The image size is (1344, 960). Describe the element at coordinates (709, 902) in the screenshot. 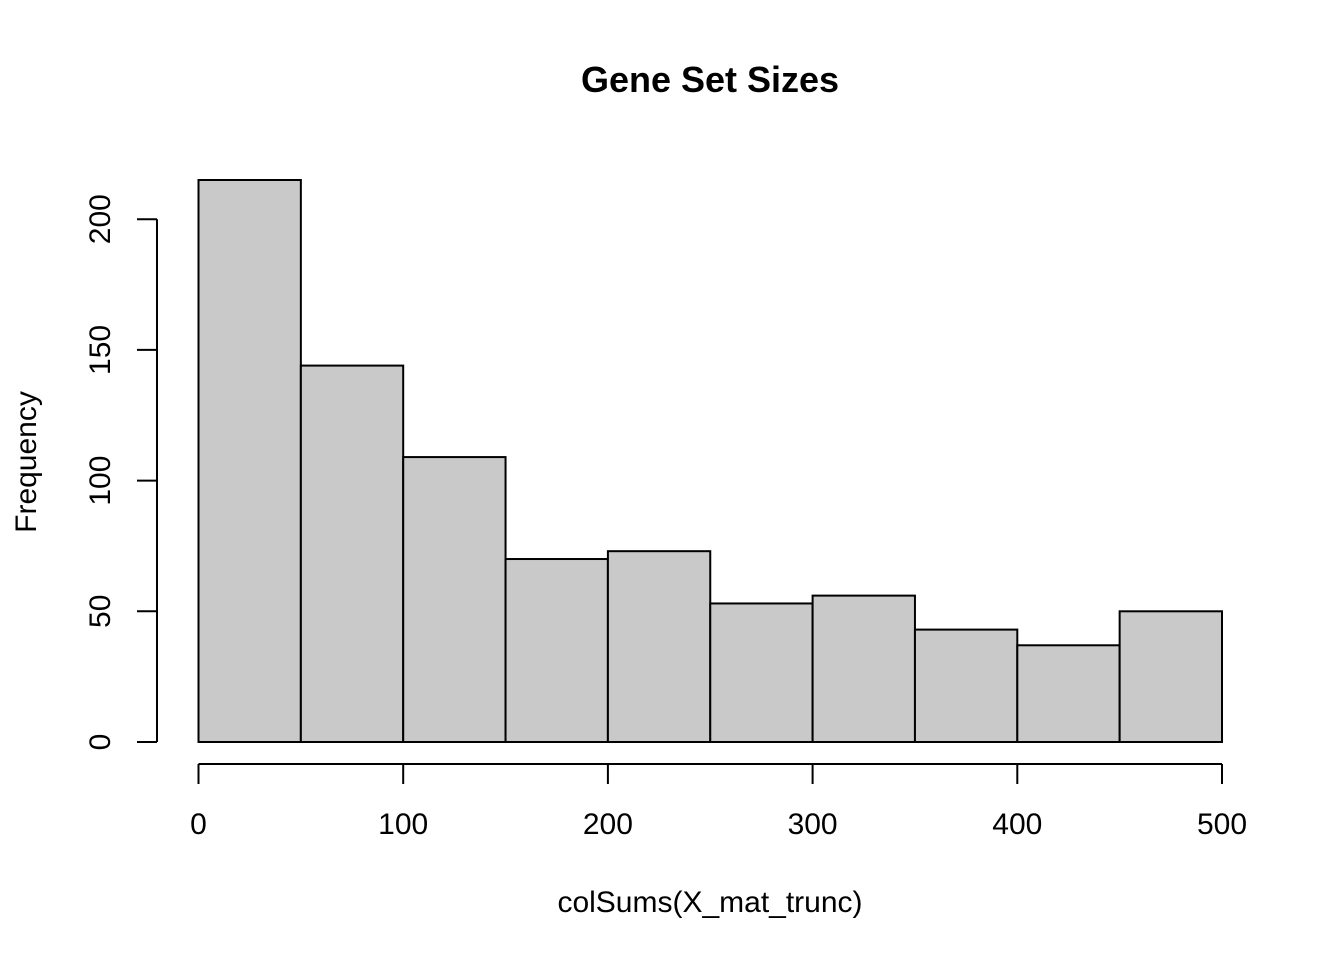

I see `x-axis-label: colSums(X_mat_trunc)` at that location.